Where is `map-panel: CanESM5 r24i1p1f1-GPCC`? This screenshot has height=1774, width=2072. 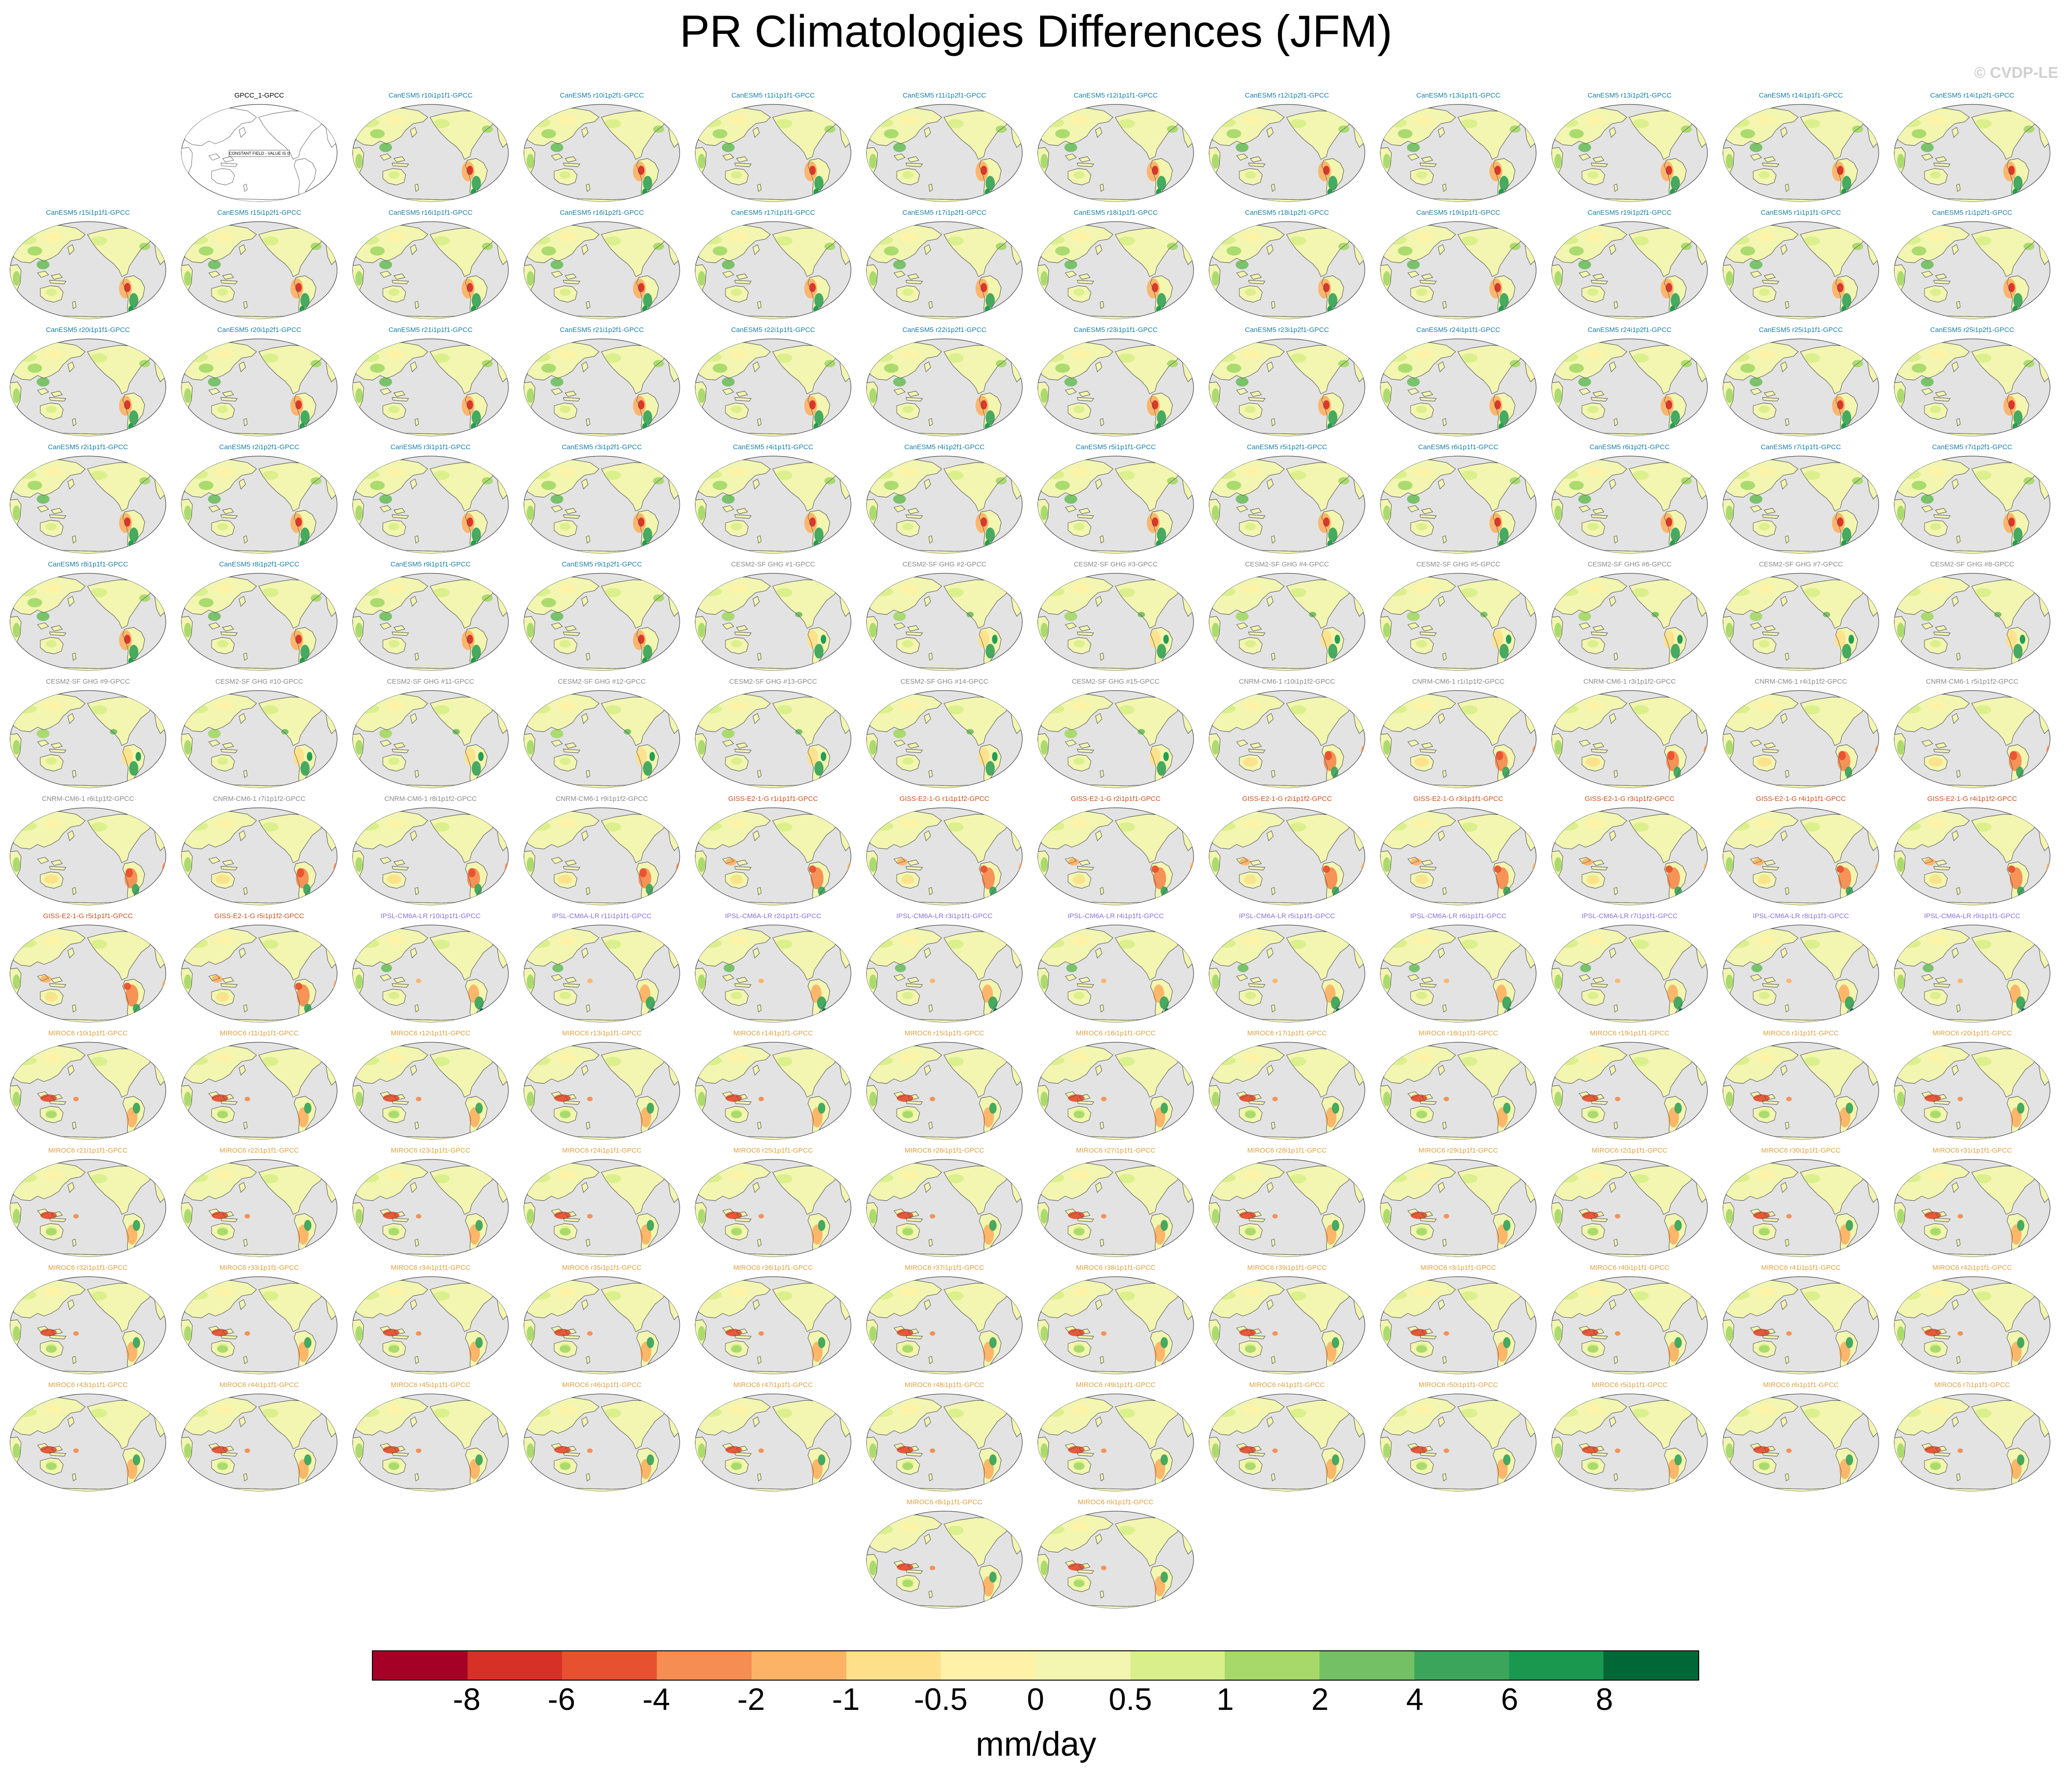
map-panel: CanESM5 r24i1p1f1-GPCC is located at coordinates (1459, 383).